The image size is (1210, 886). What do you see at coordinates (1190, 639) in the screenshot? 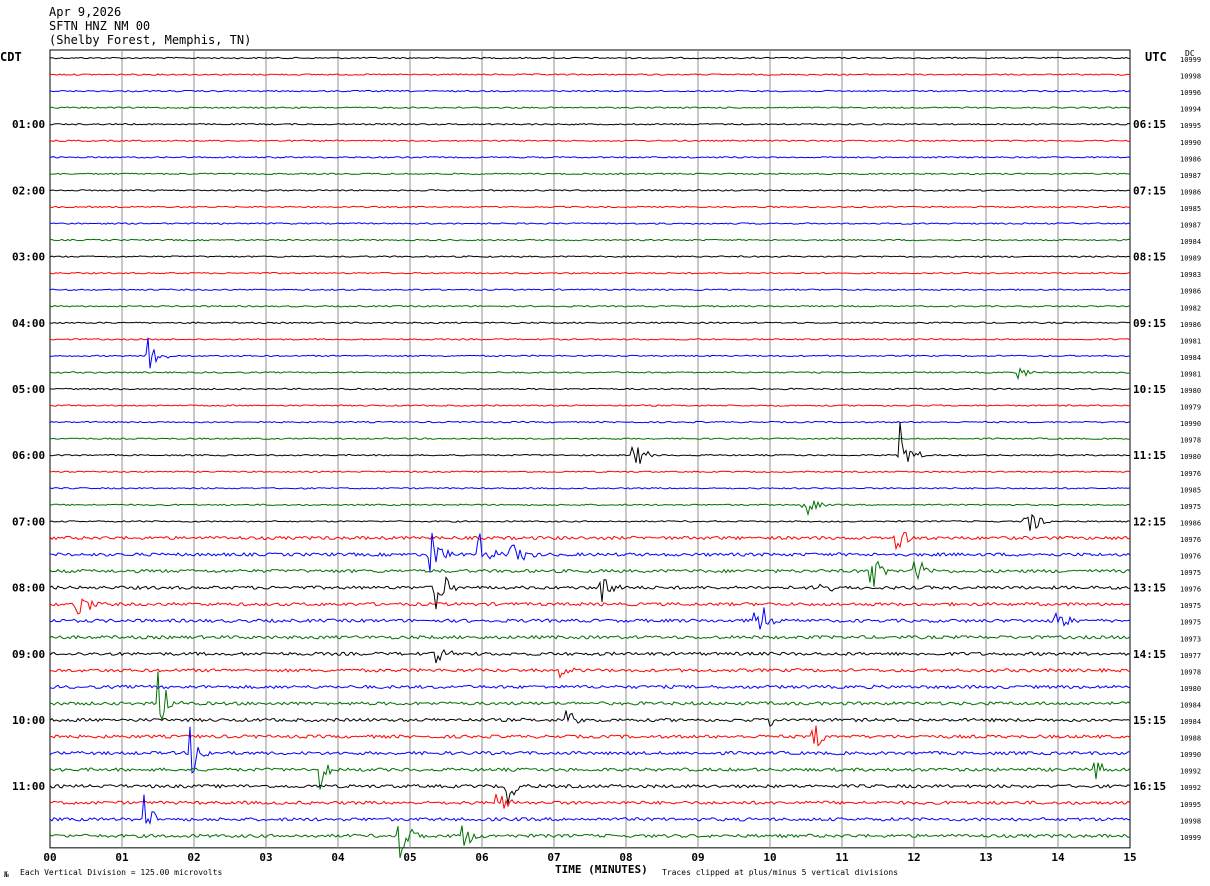
I see `dc-value-label: 10973` at bounding box center [1190, 639].